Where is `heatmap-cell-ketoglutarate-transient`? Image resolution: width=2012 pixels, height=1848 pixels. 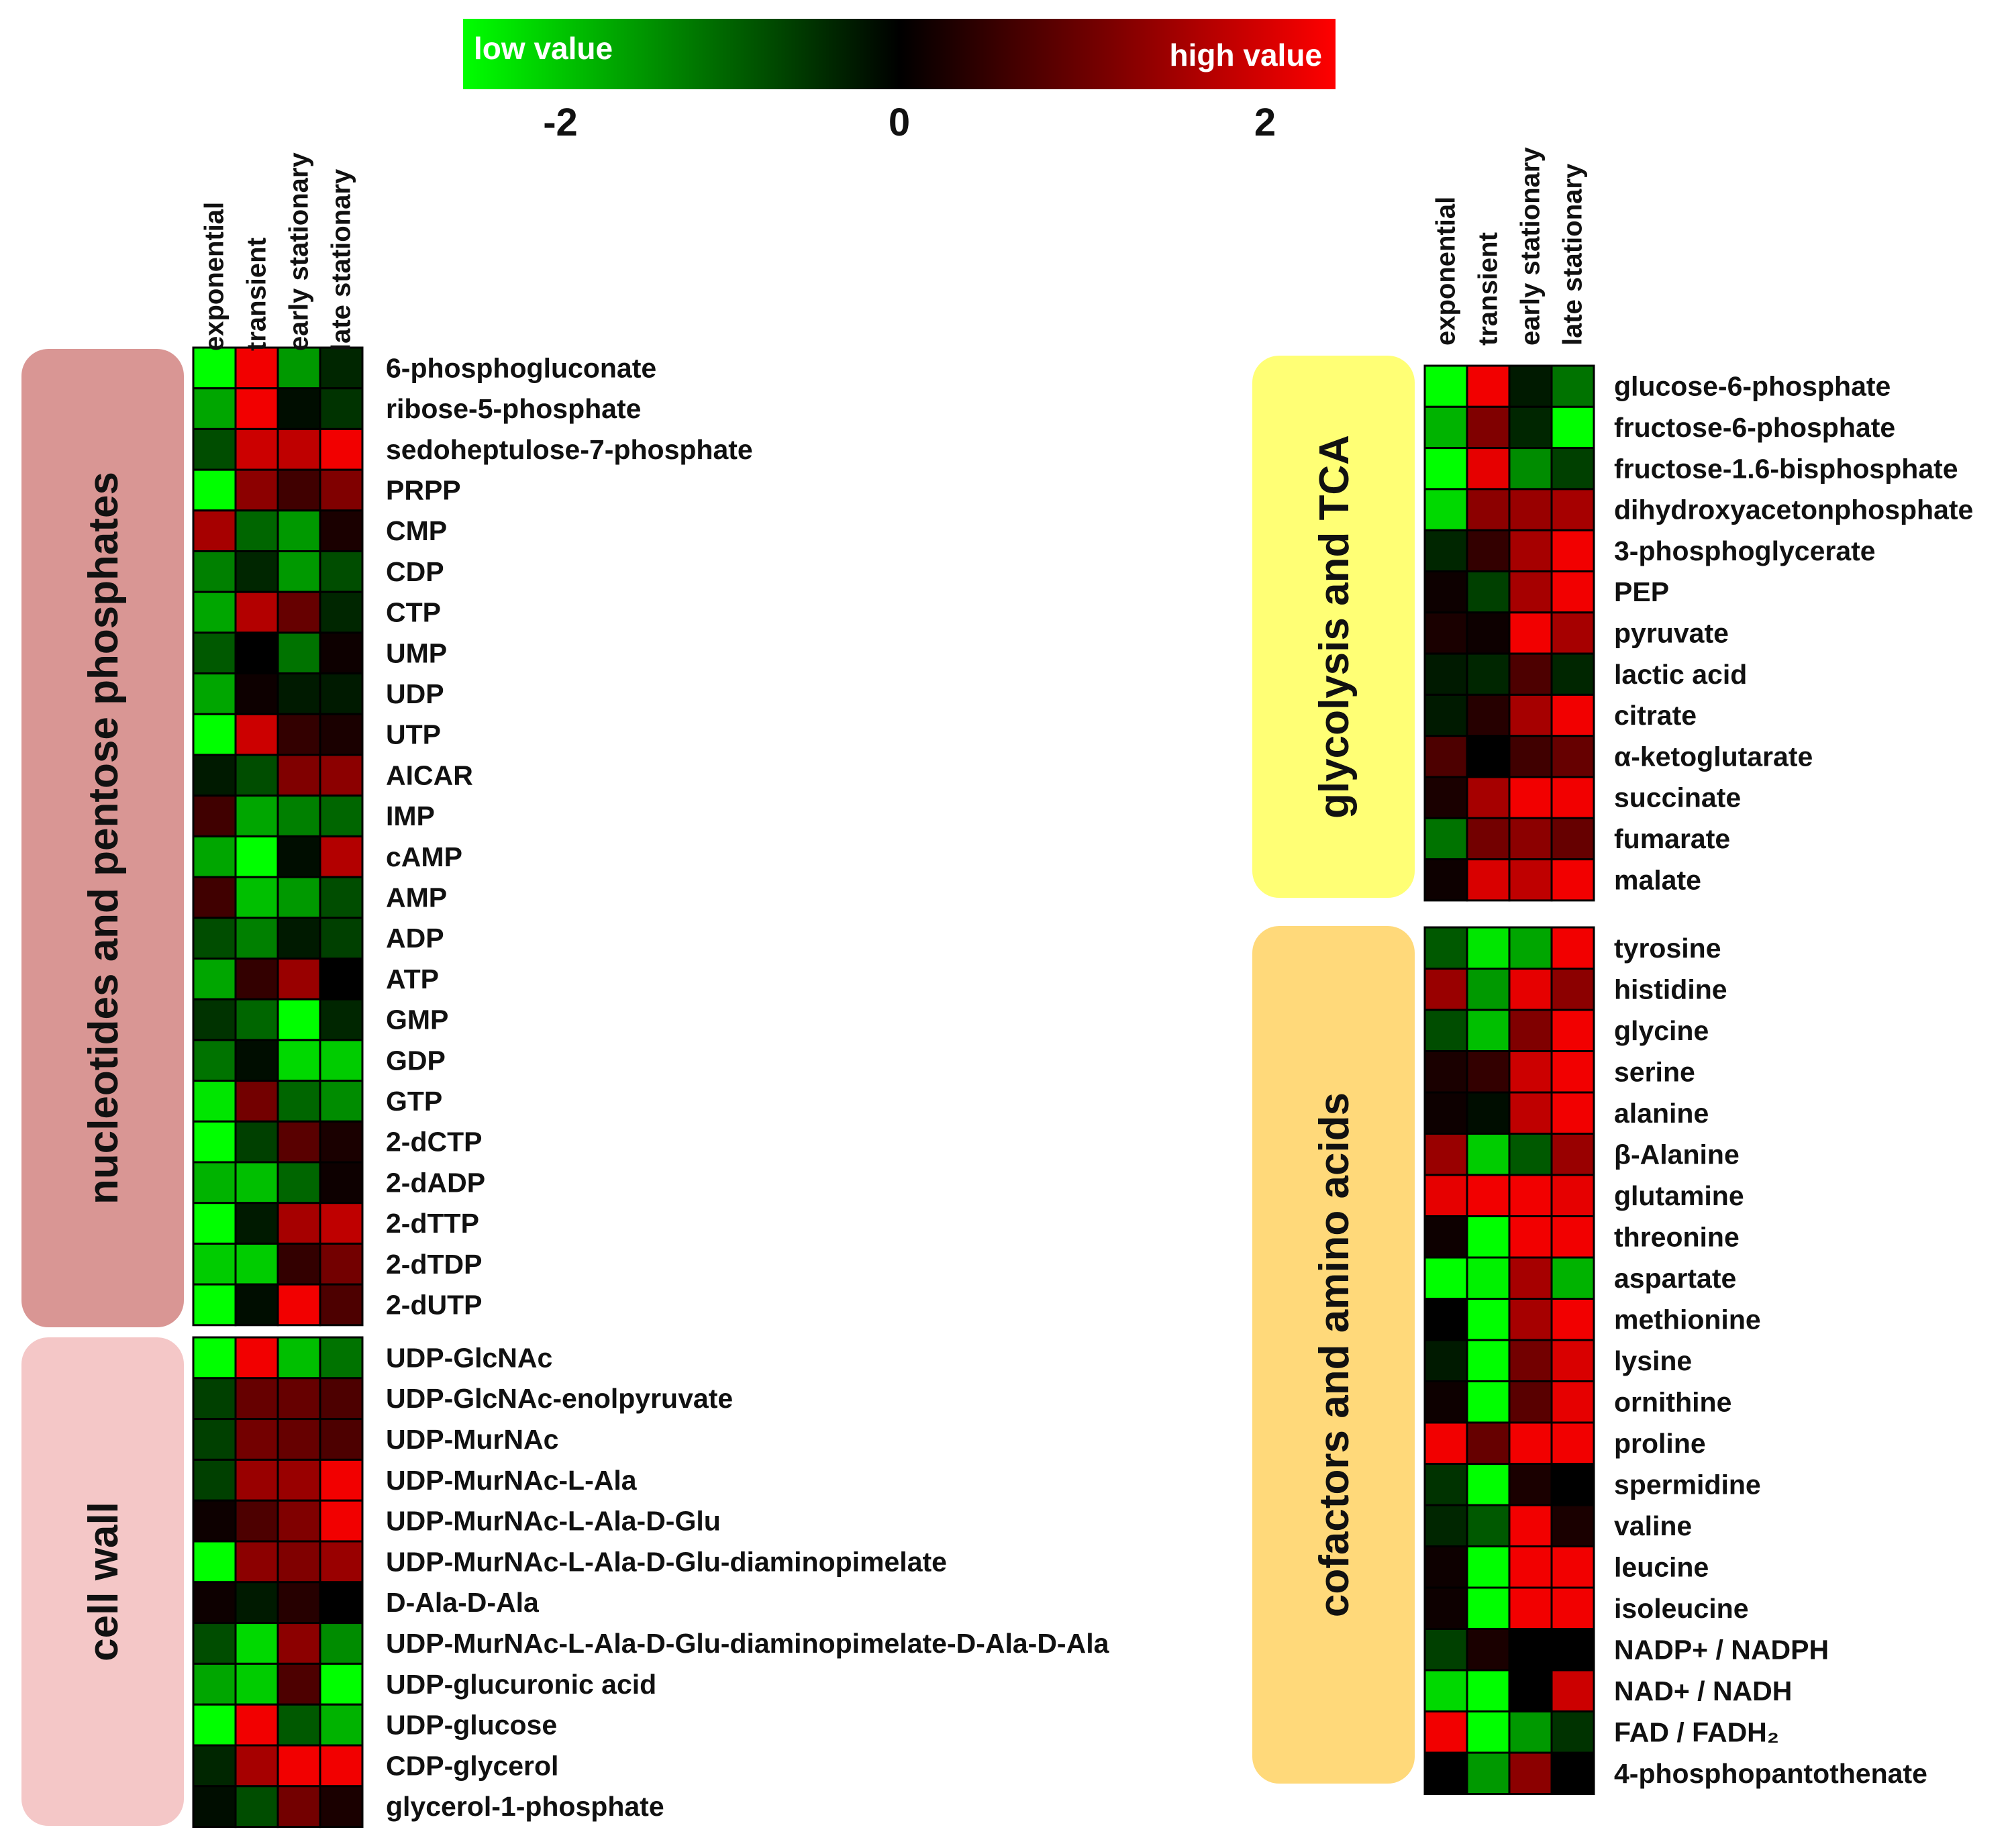 heatmap-cell-ketoglutarate-transient is located at coordinates (1488, 756).